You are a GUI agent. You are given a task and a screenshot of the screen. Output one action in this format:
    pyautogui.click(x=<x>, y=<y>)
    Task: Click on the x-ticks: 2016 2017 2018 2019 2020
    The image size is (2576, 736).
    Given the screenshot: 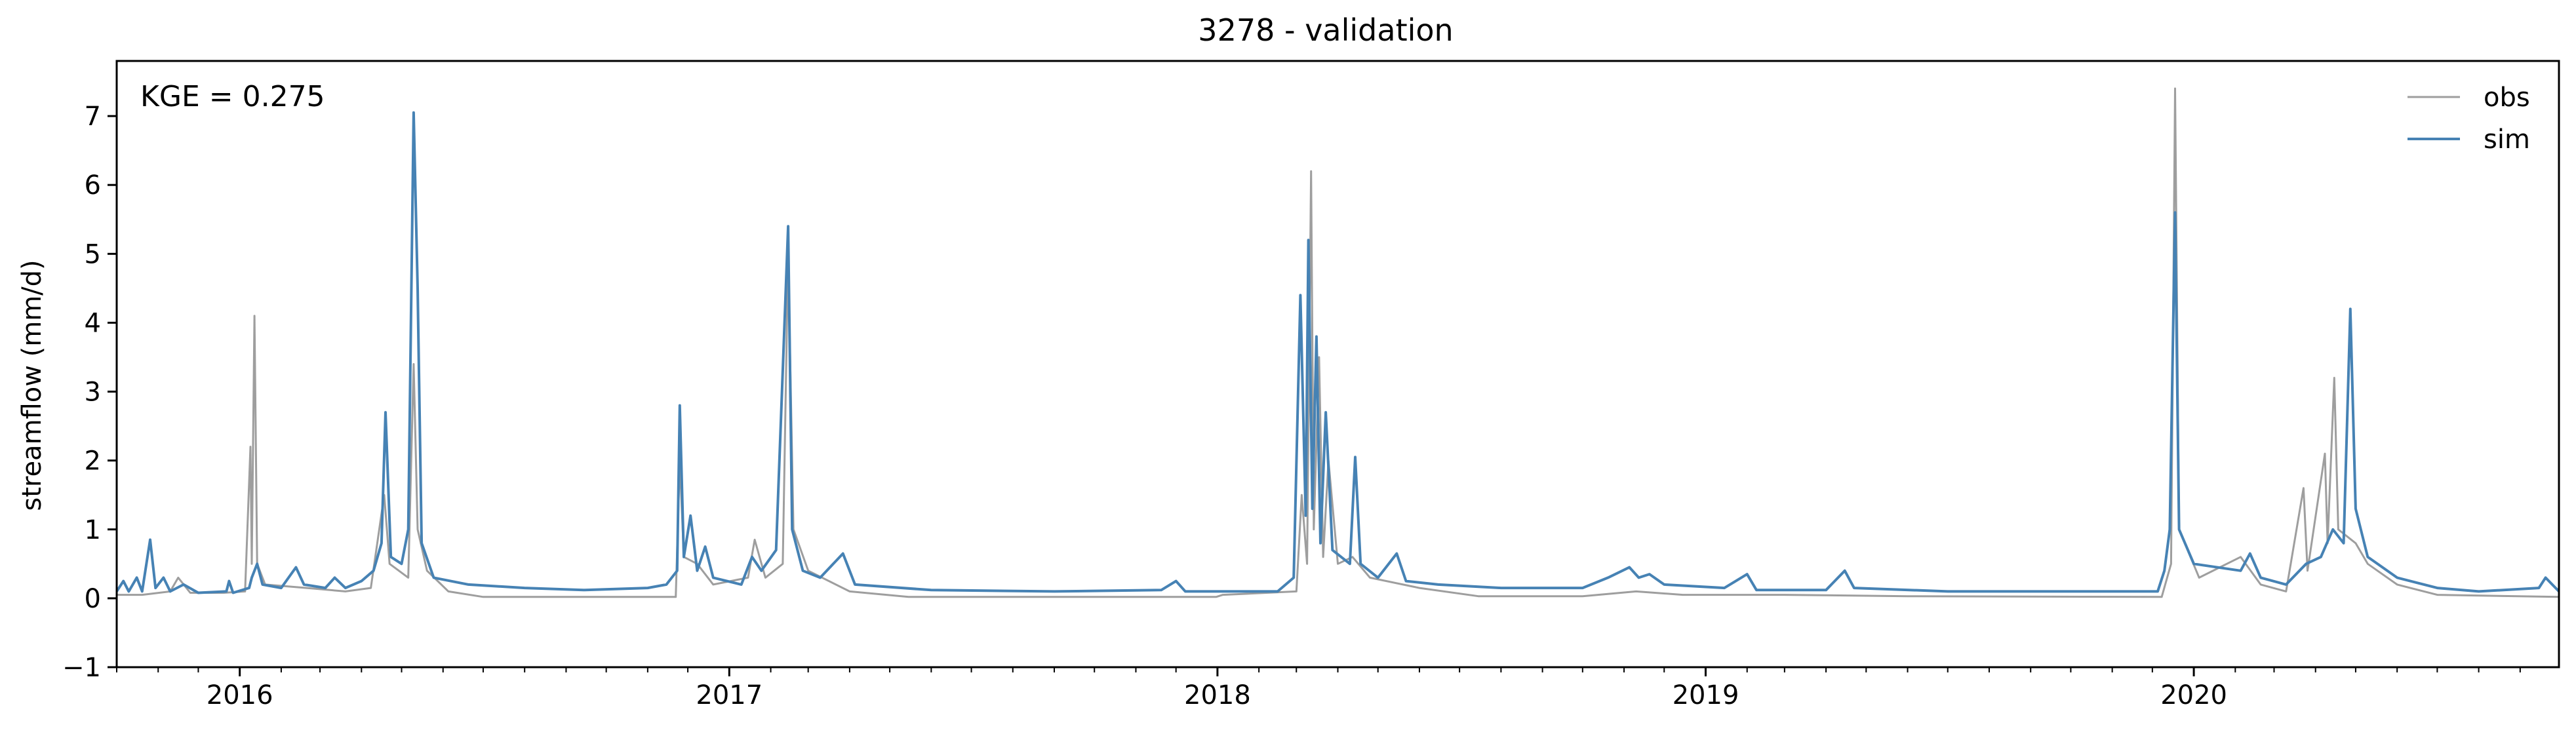 What is the action you would take?
    pyautogui.click(x=1318, y=688)
    